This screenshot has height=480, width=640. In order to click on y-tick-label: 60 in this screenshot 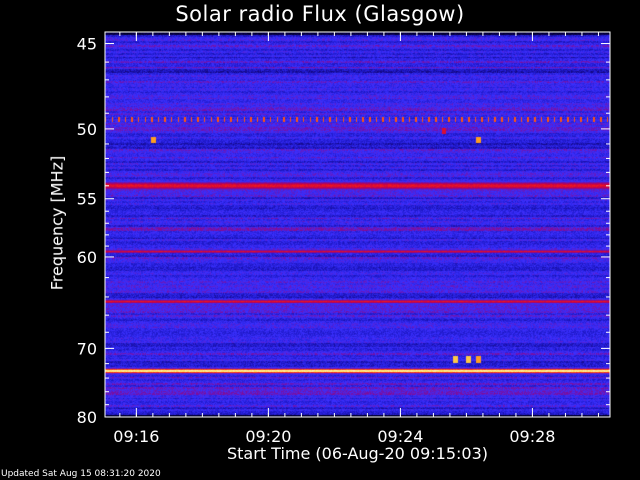, I will do `click(87, 257)`.